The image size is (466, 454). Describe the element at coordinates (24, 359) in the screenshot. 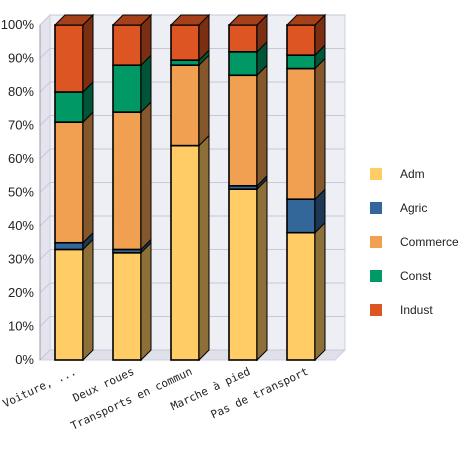

I see `y-tick-label: 0%` at that location.